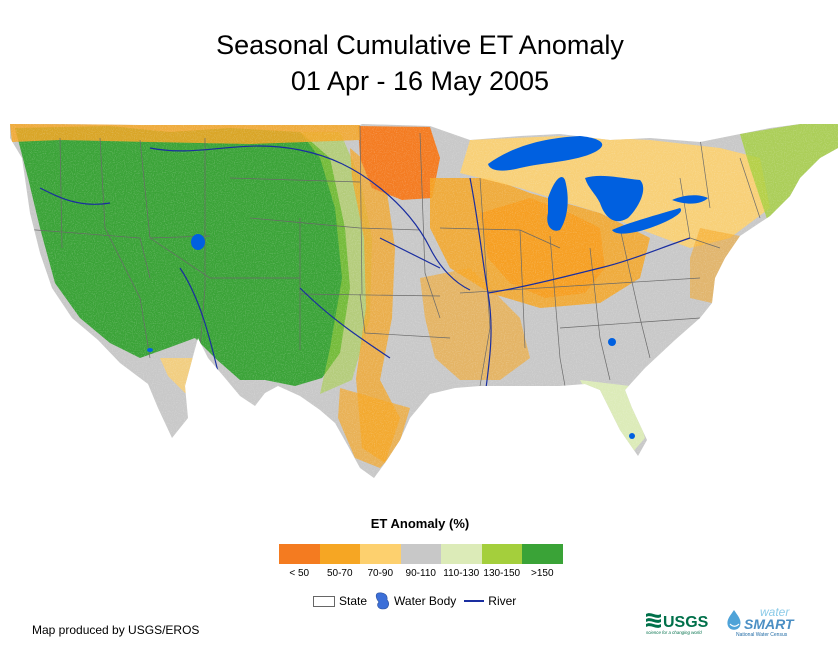 The height and width of the screenshot is (660, 840). What do you see at coordinates (769, 624) in the screenshot?
I see `watersmart-smart-text: SMART` at bounding box center [769, 624].